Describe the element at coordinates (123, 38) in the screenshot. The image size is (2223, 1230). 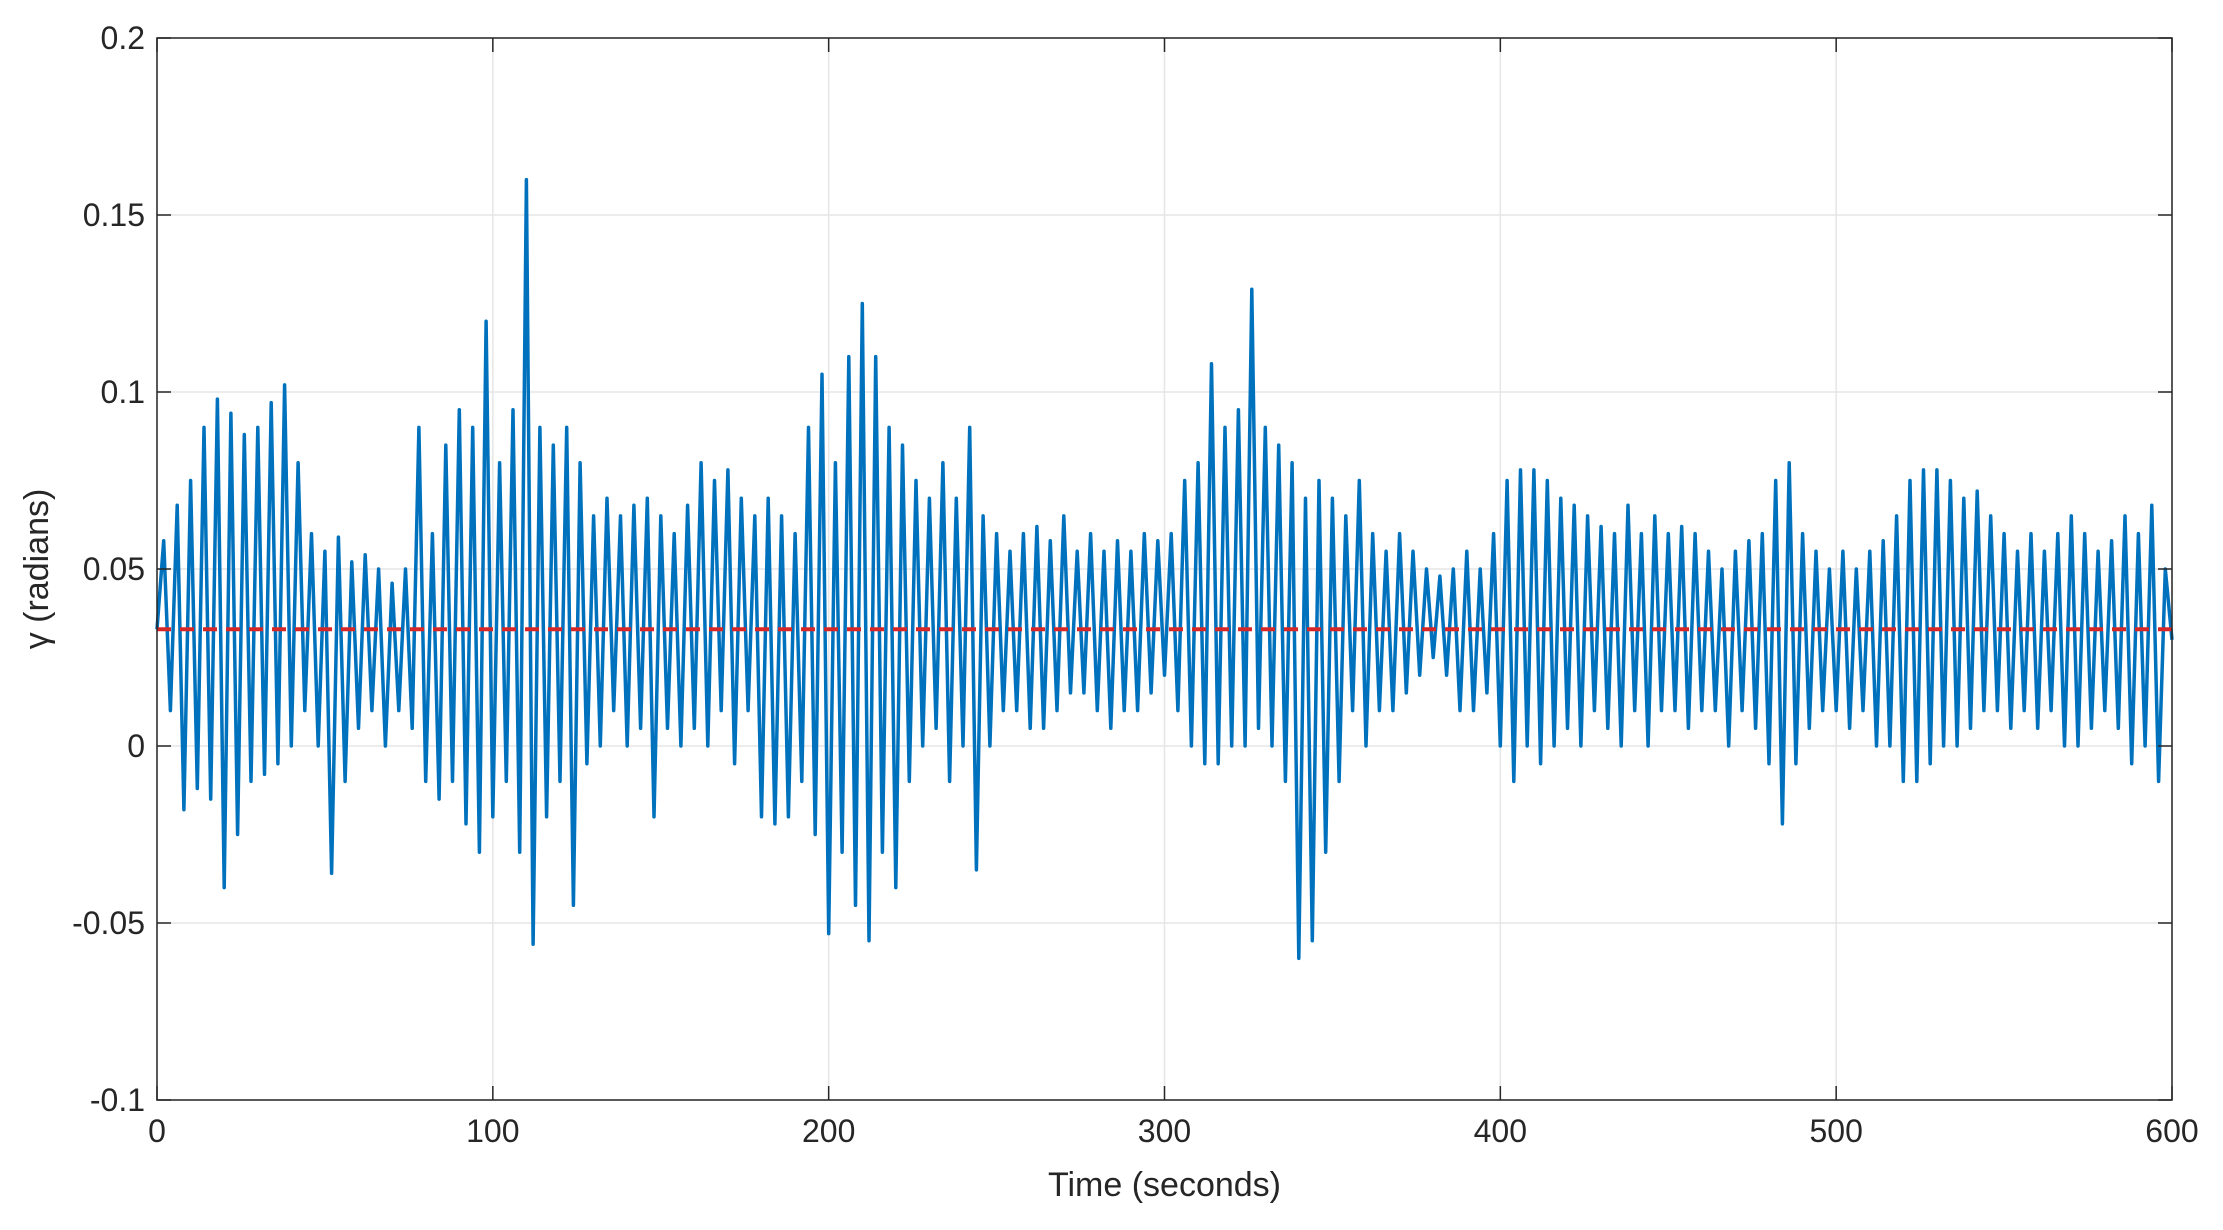
I see `y-tick-label: 0.2` at that location.